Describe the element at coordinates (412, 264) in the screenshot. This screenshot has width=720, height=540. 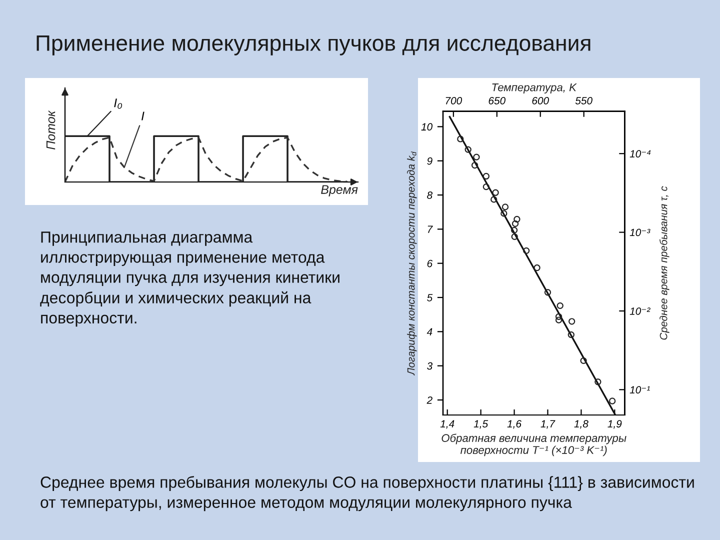
I see `y-axis-title: Логарифм константы скорости перехода k$_{d}$` at that location.